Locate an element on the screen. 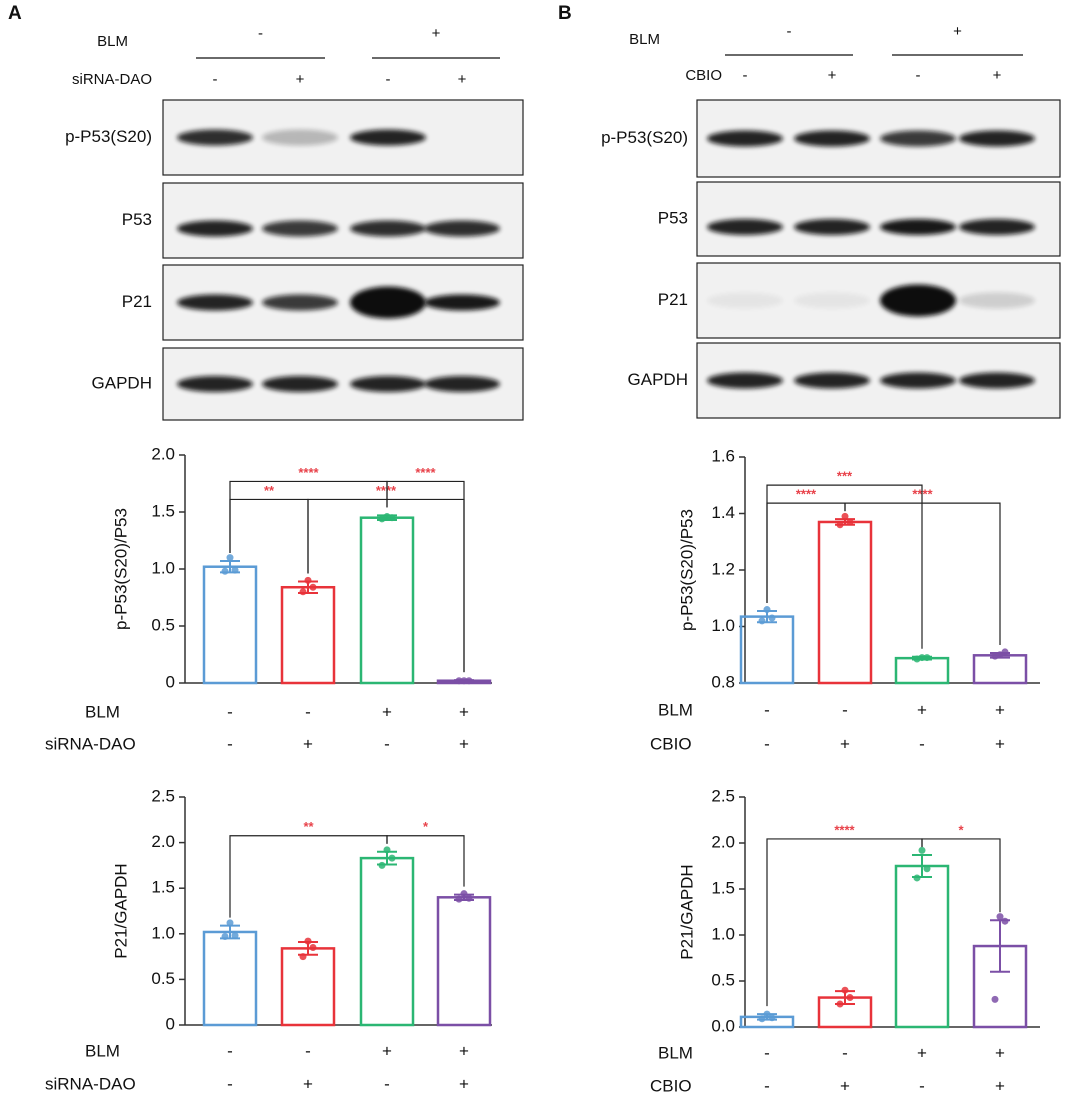  band-label: GAPDH is located at coordinates (122, 382).